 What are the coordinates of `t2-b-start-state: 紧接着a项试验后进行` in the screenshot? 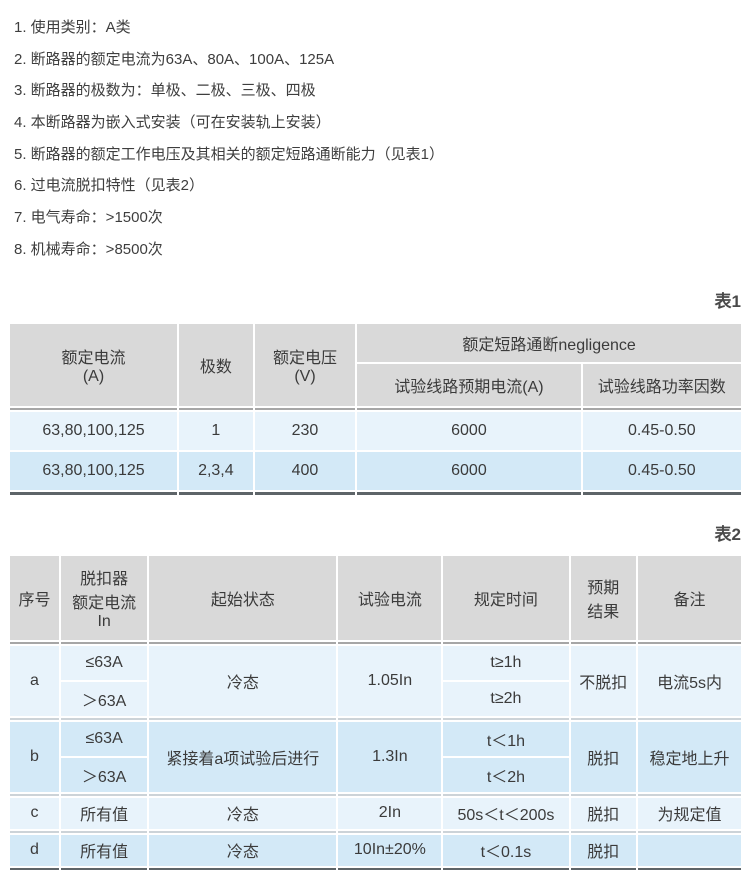 It's located at (243, 756).